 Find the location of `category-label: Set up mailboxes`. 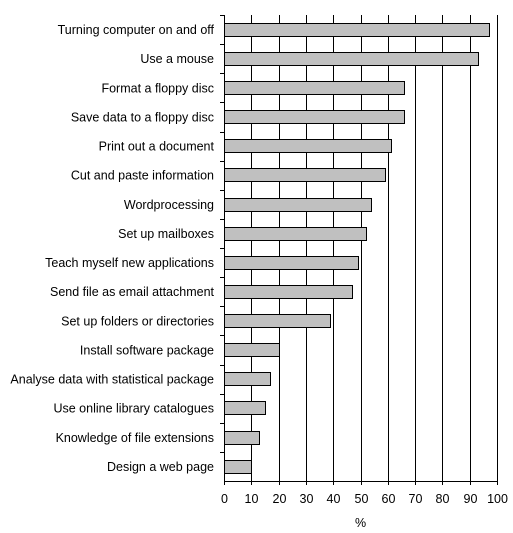

category-label: Set up mailboxes is located at coordinates (166, 234).